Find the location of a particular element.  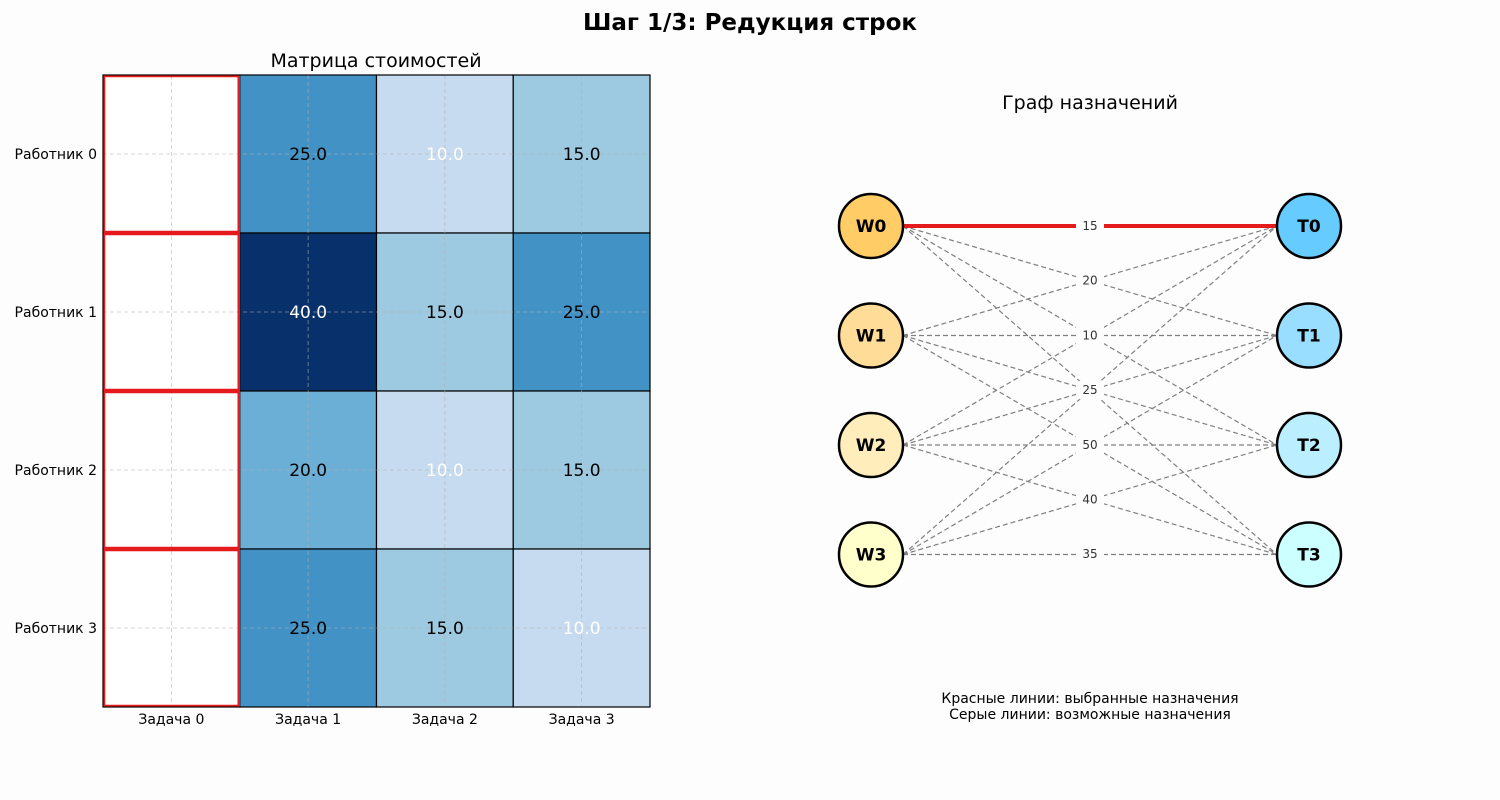

row-tick-label: Работник 3 is located at coordinates (56, 629).